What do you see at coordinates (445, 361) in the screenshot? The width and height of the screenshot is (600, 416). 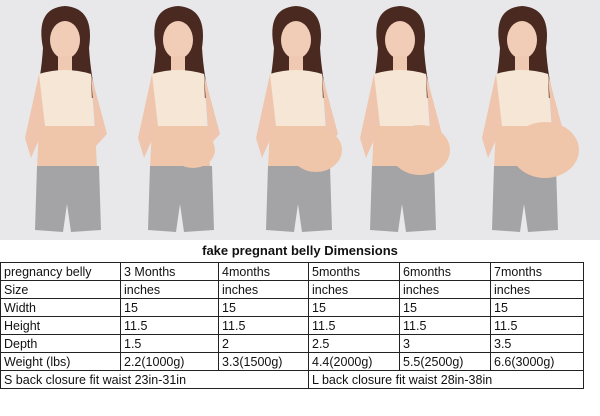 I see `table-cell: 5.5(2500g)` at bounding box center [445, 361].